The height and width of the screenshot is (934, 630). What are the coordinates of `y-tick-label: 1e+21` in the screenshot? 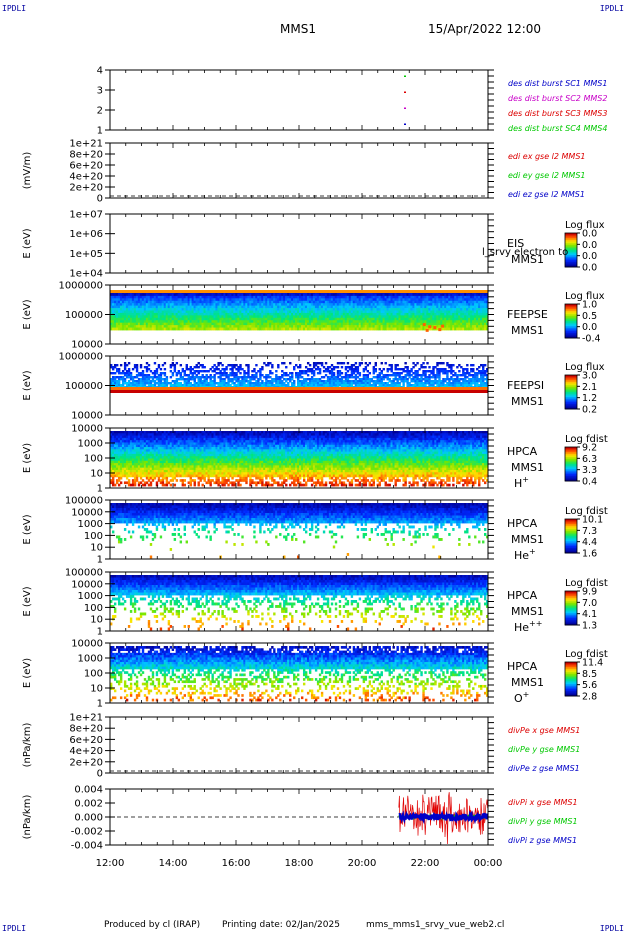 It's located at (86, 718).